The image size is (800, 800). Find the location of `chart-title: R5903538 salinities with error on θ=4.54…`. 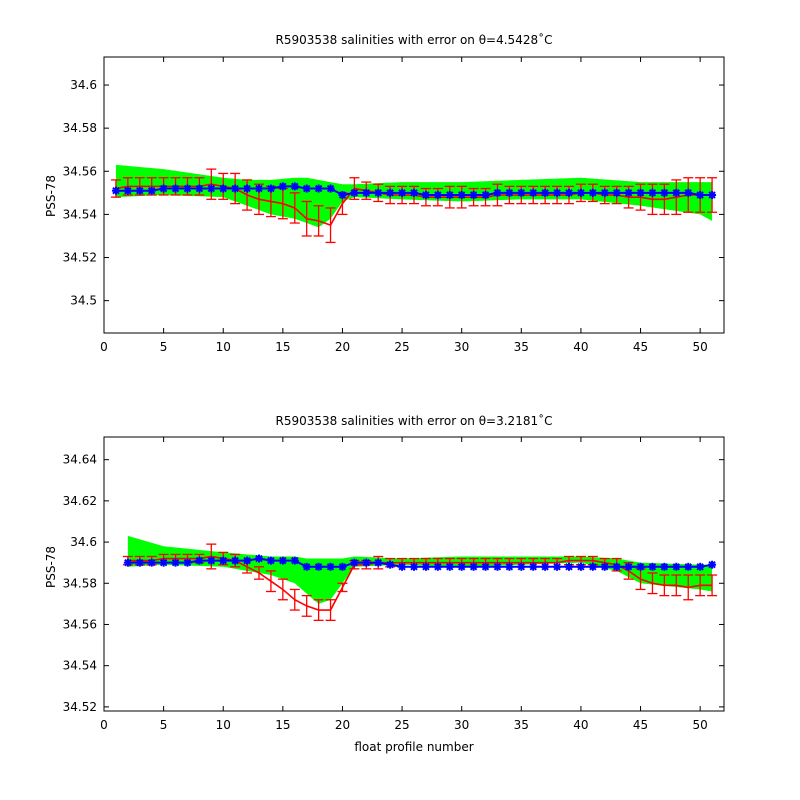

chart-title: R5903538 salinities with error on θ=4.54… is located at coordinates (414, 39).